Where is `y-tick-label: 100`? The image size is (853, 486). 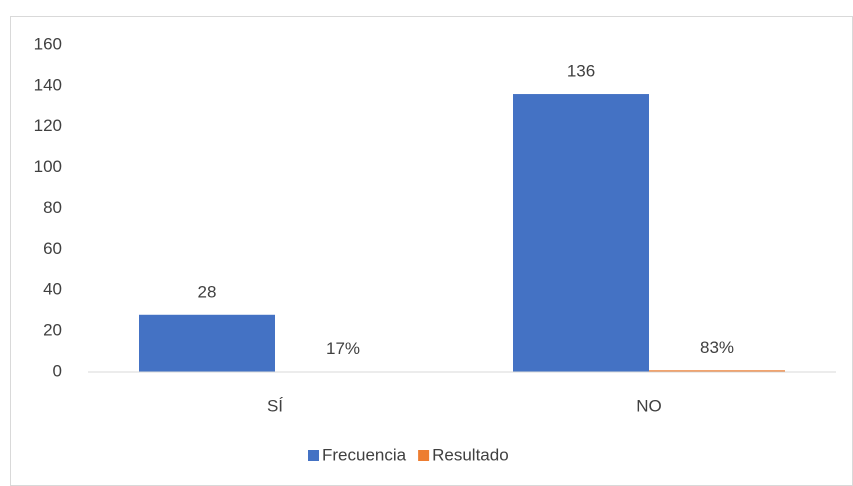
y-tick-label: 100 is located at coordinates (48, 166).